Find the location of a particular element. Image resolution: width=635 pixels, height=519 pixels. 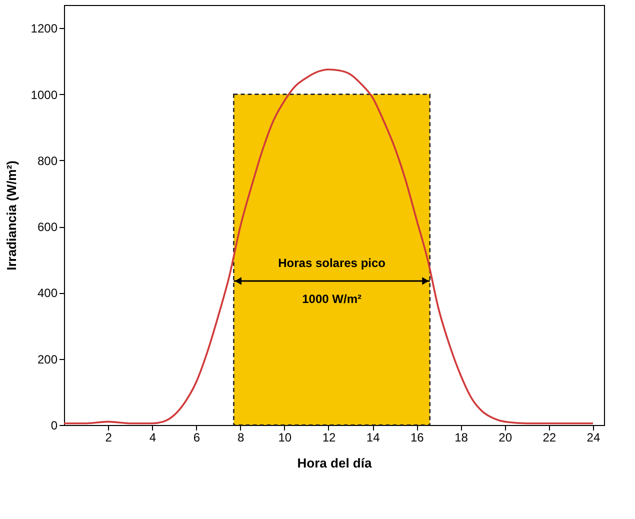

y-tick-label: 800 is located at coordinates (47, 161).